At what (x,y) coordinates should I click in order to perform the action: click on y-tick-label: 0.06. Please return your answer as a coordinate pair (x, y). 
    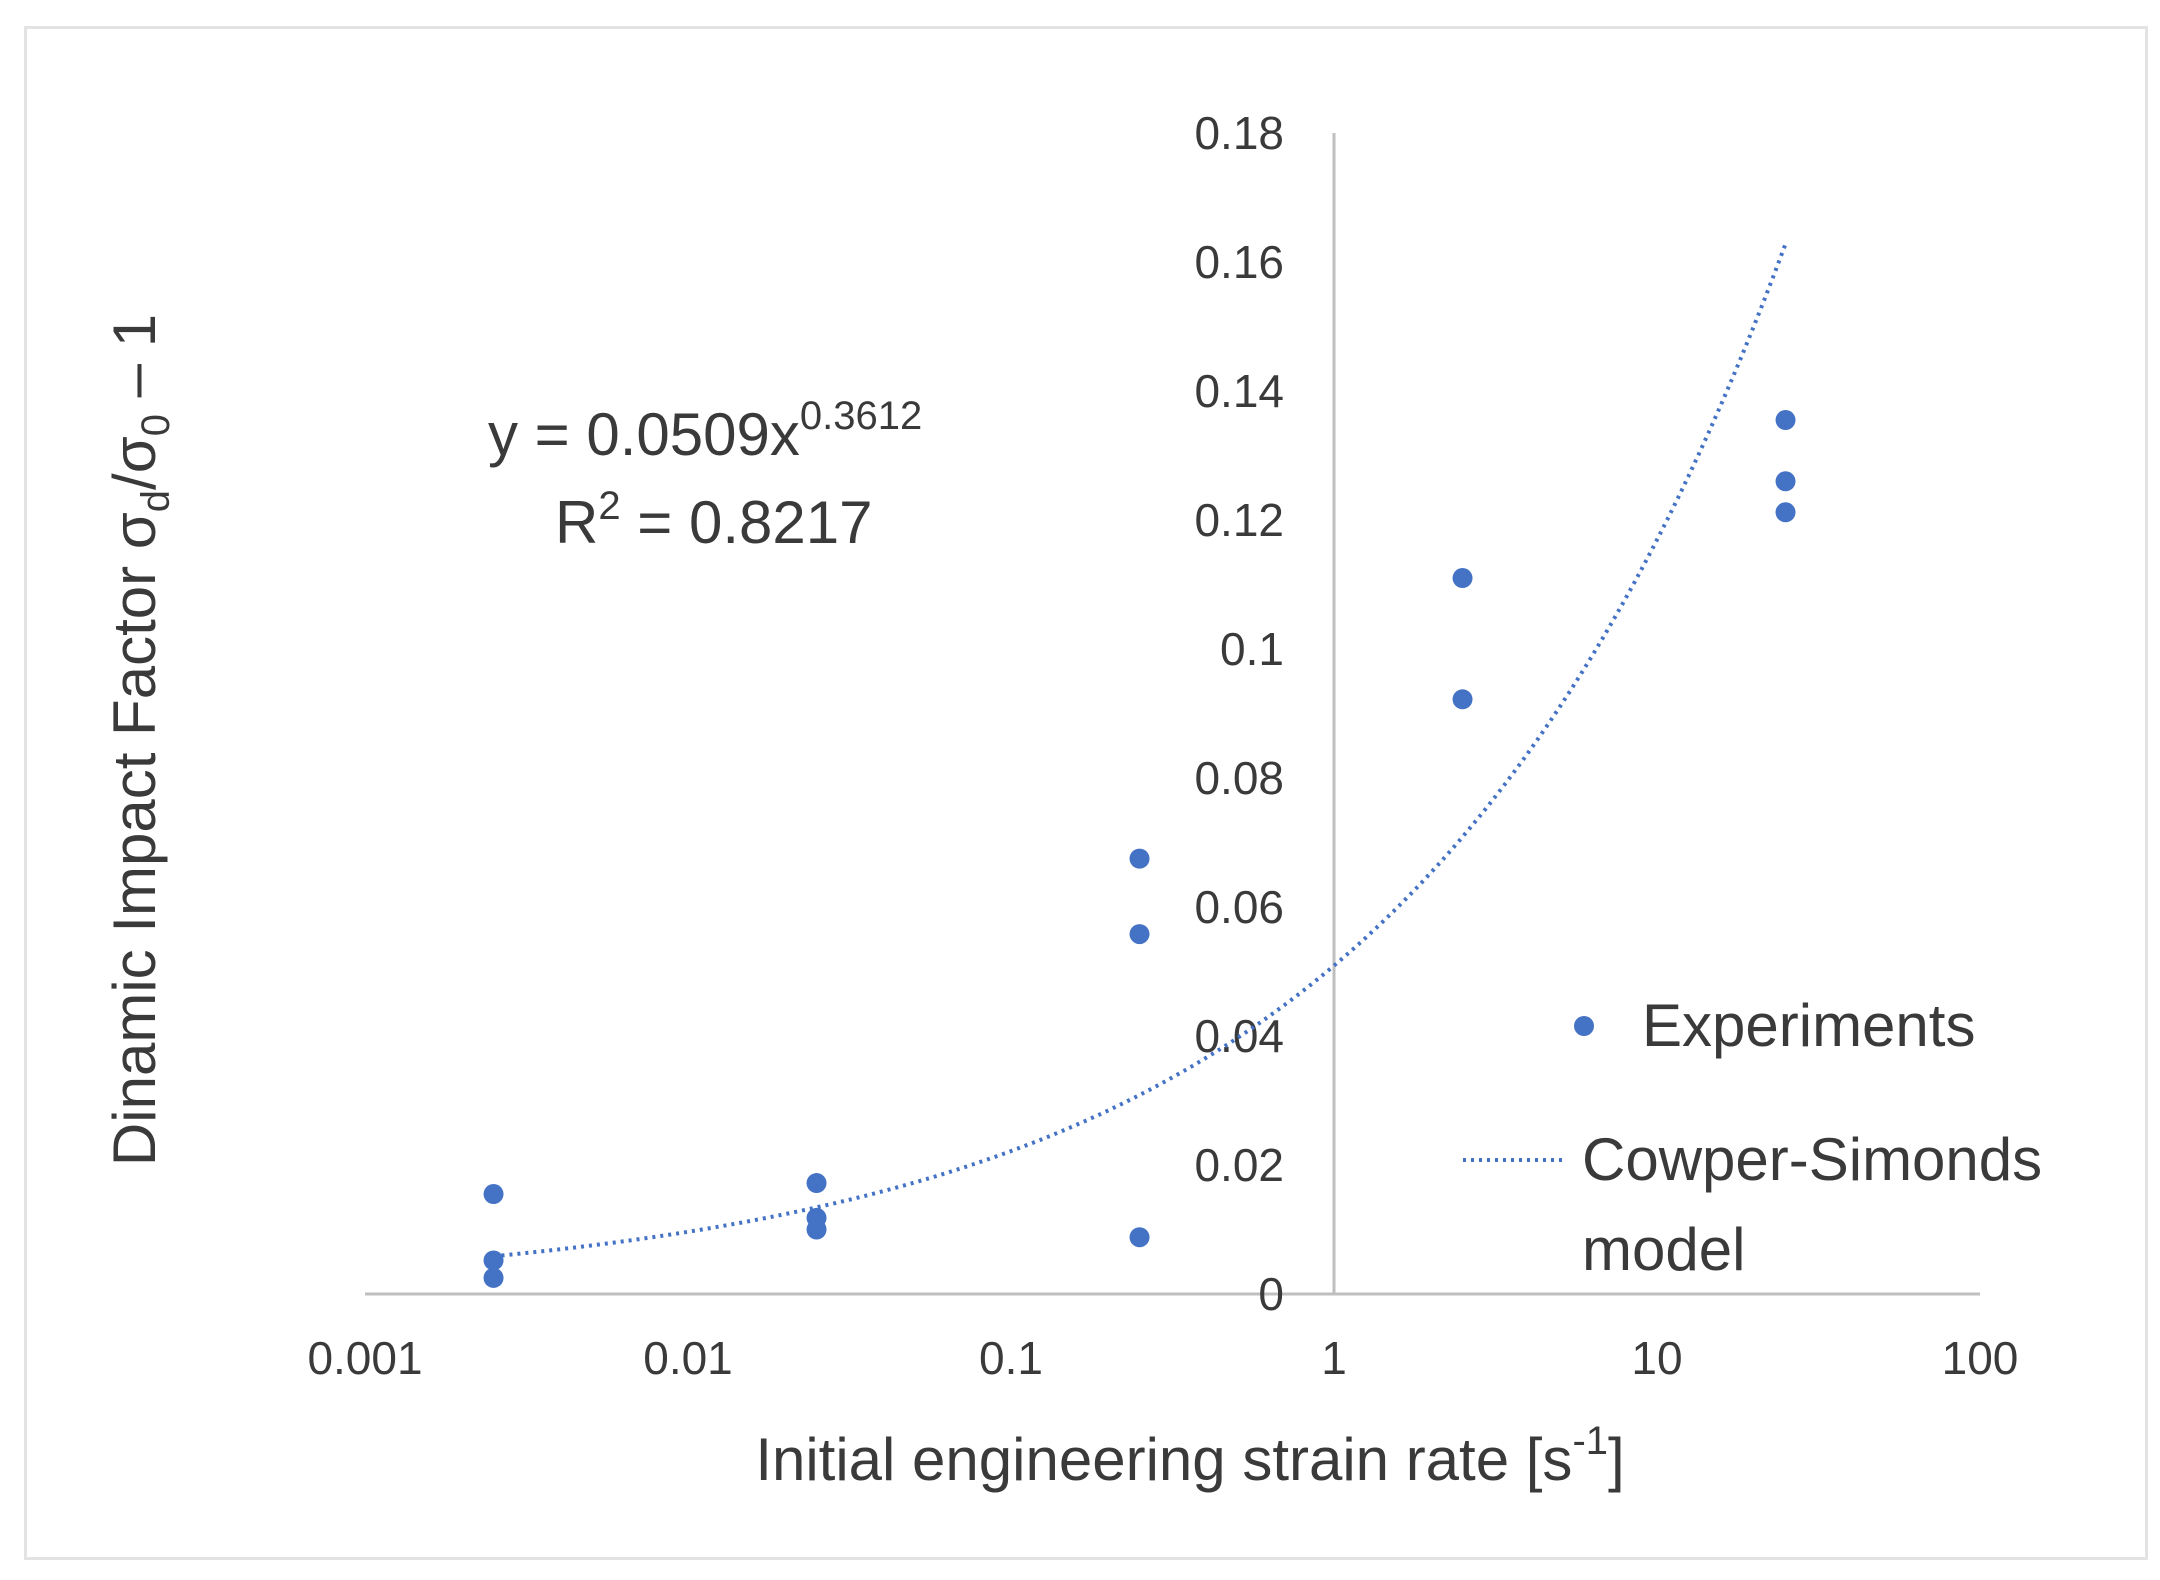
    Looking at the image, I should click on (1239, 907).